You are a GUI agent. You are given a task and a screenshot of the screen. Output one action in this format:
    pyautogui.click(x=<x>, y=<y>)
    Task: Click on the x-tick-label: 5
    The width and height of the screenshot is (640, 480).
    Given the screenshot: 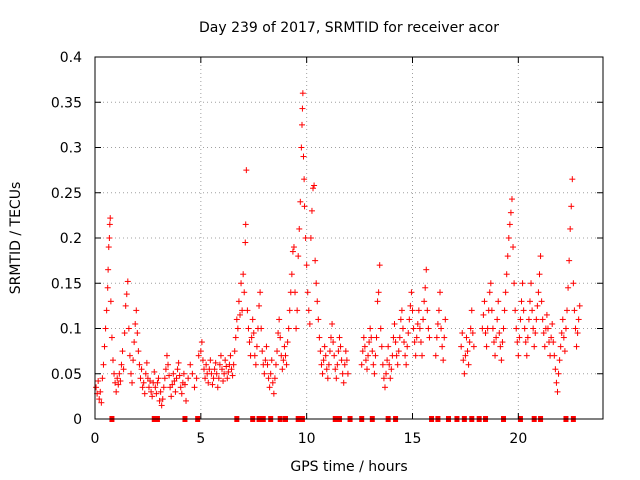 What is the action you would take?
    pyautogui.click(x=200, y=439)
    